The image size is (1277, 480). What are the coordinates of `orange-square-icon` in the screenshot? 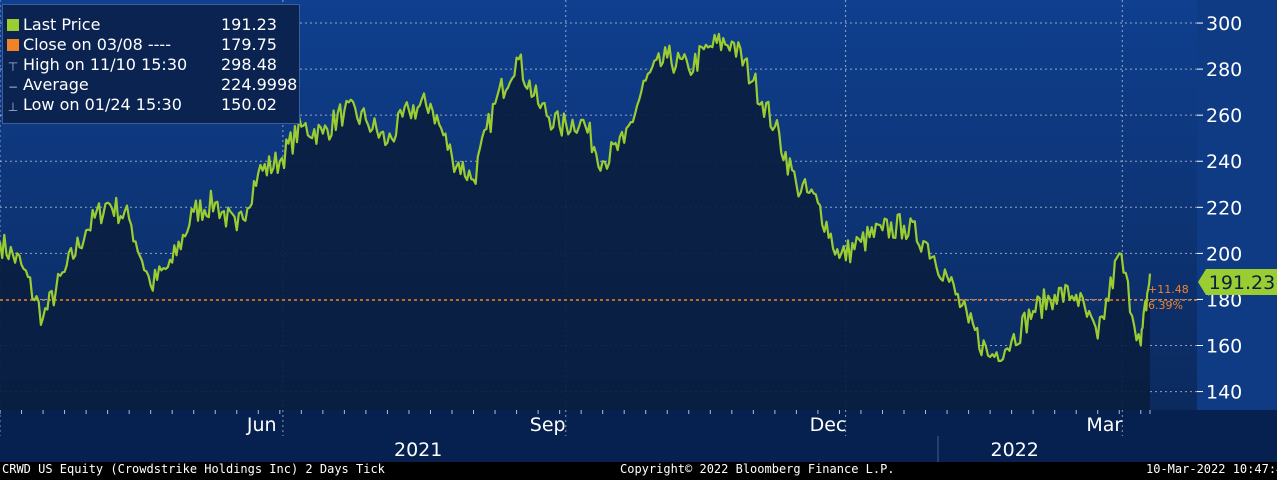 It's located at (13, 45).